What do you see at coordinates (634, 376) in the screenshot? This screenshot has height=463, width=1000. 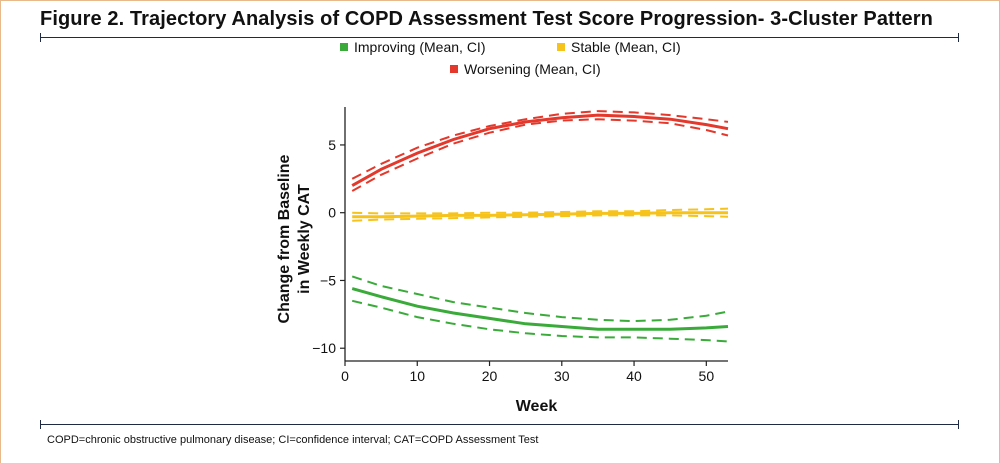 I see `x-tick-label: 40` at bounding box center [634, 376].